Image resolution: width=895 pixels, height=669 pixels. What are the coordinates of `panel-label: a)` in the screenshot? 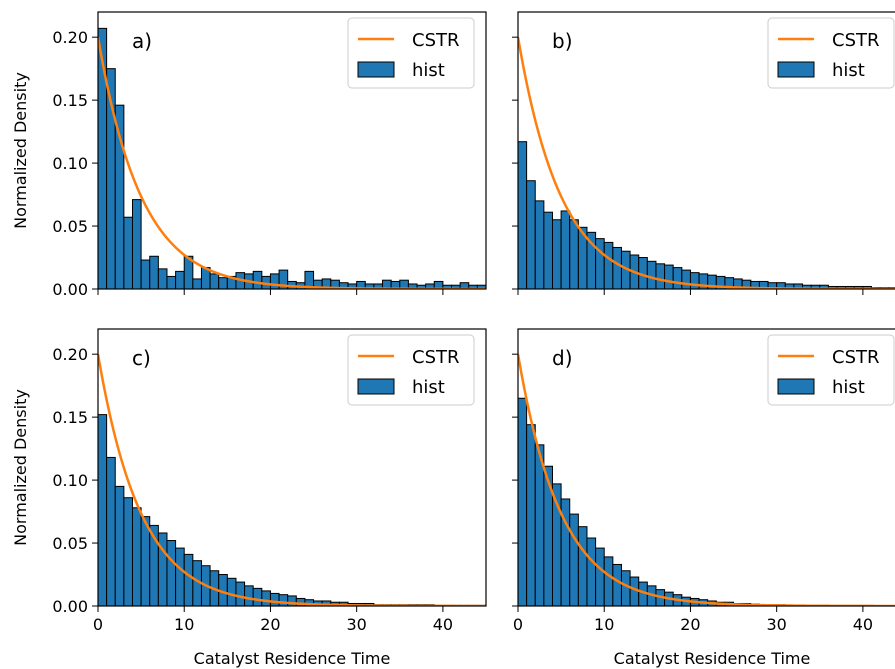 It's located at (142, 41).